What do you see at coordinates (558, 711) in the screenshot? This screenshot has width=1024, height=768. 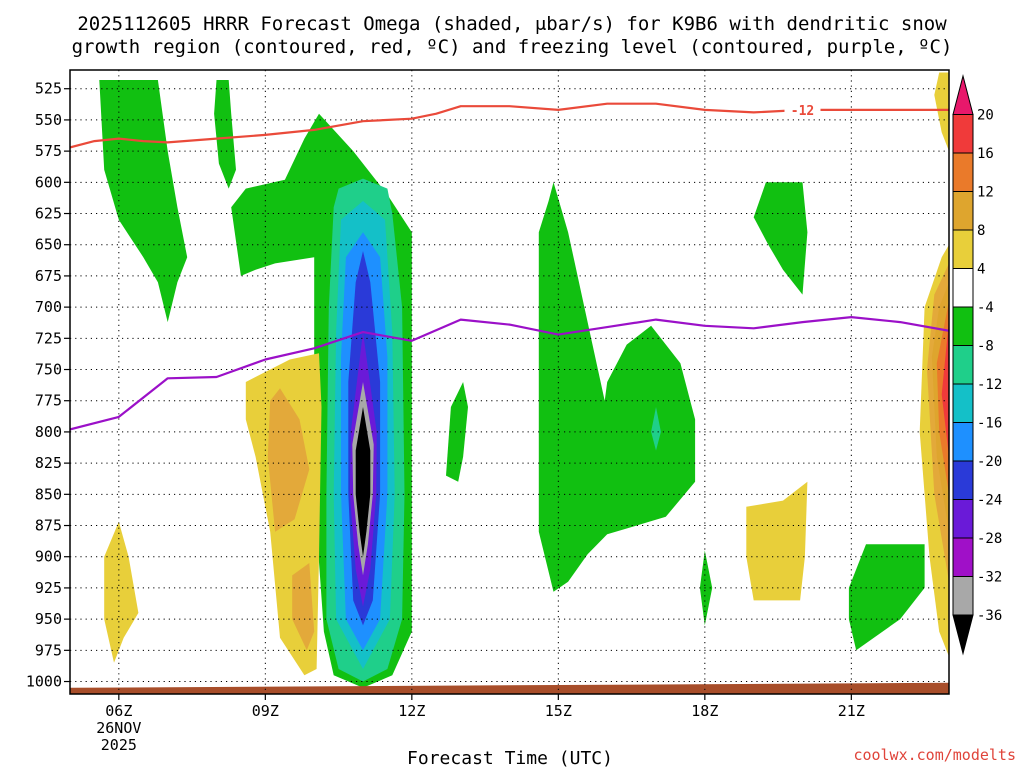 I see `x-tick-label-15Z: 15Z` at bounding box center [558, 711].